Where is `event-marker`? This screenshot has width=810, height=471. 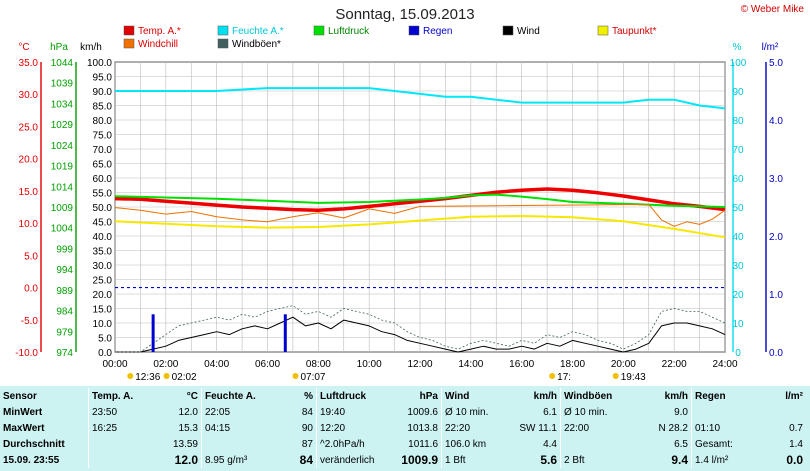 event-marker is located at coordinates (295, 376).